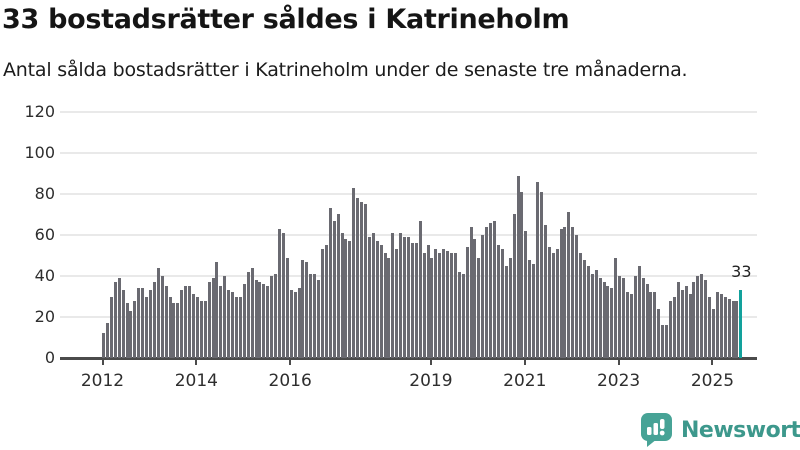  What do you see at coordinates (102, 381) in the screenshot?
I see `x-axis-label: 2012` at bounding box center [102, 381].